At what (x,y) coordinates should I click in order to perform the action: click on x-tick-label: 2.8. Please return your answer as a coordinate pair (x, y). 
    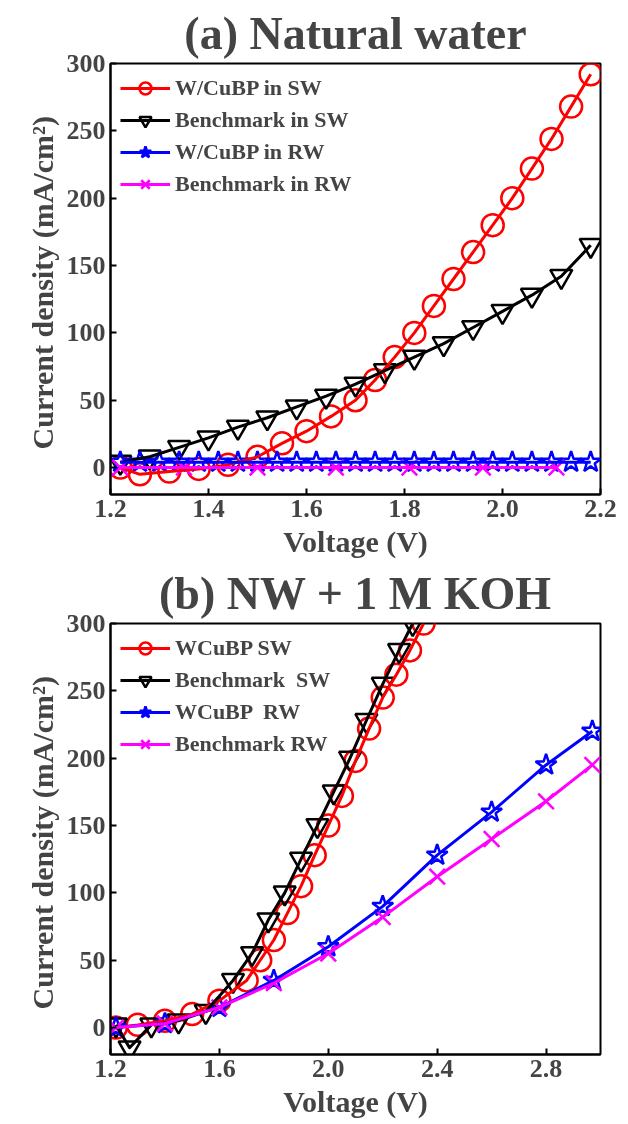
    Looking at the image, I should click on (546, 1068).